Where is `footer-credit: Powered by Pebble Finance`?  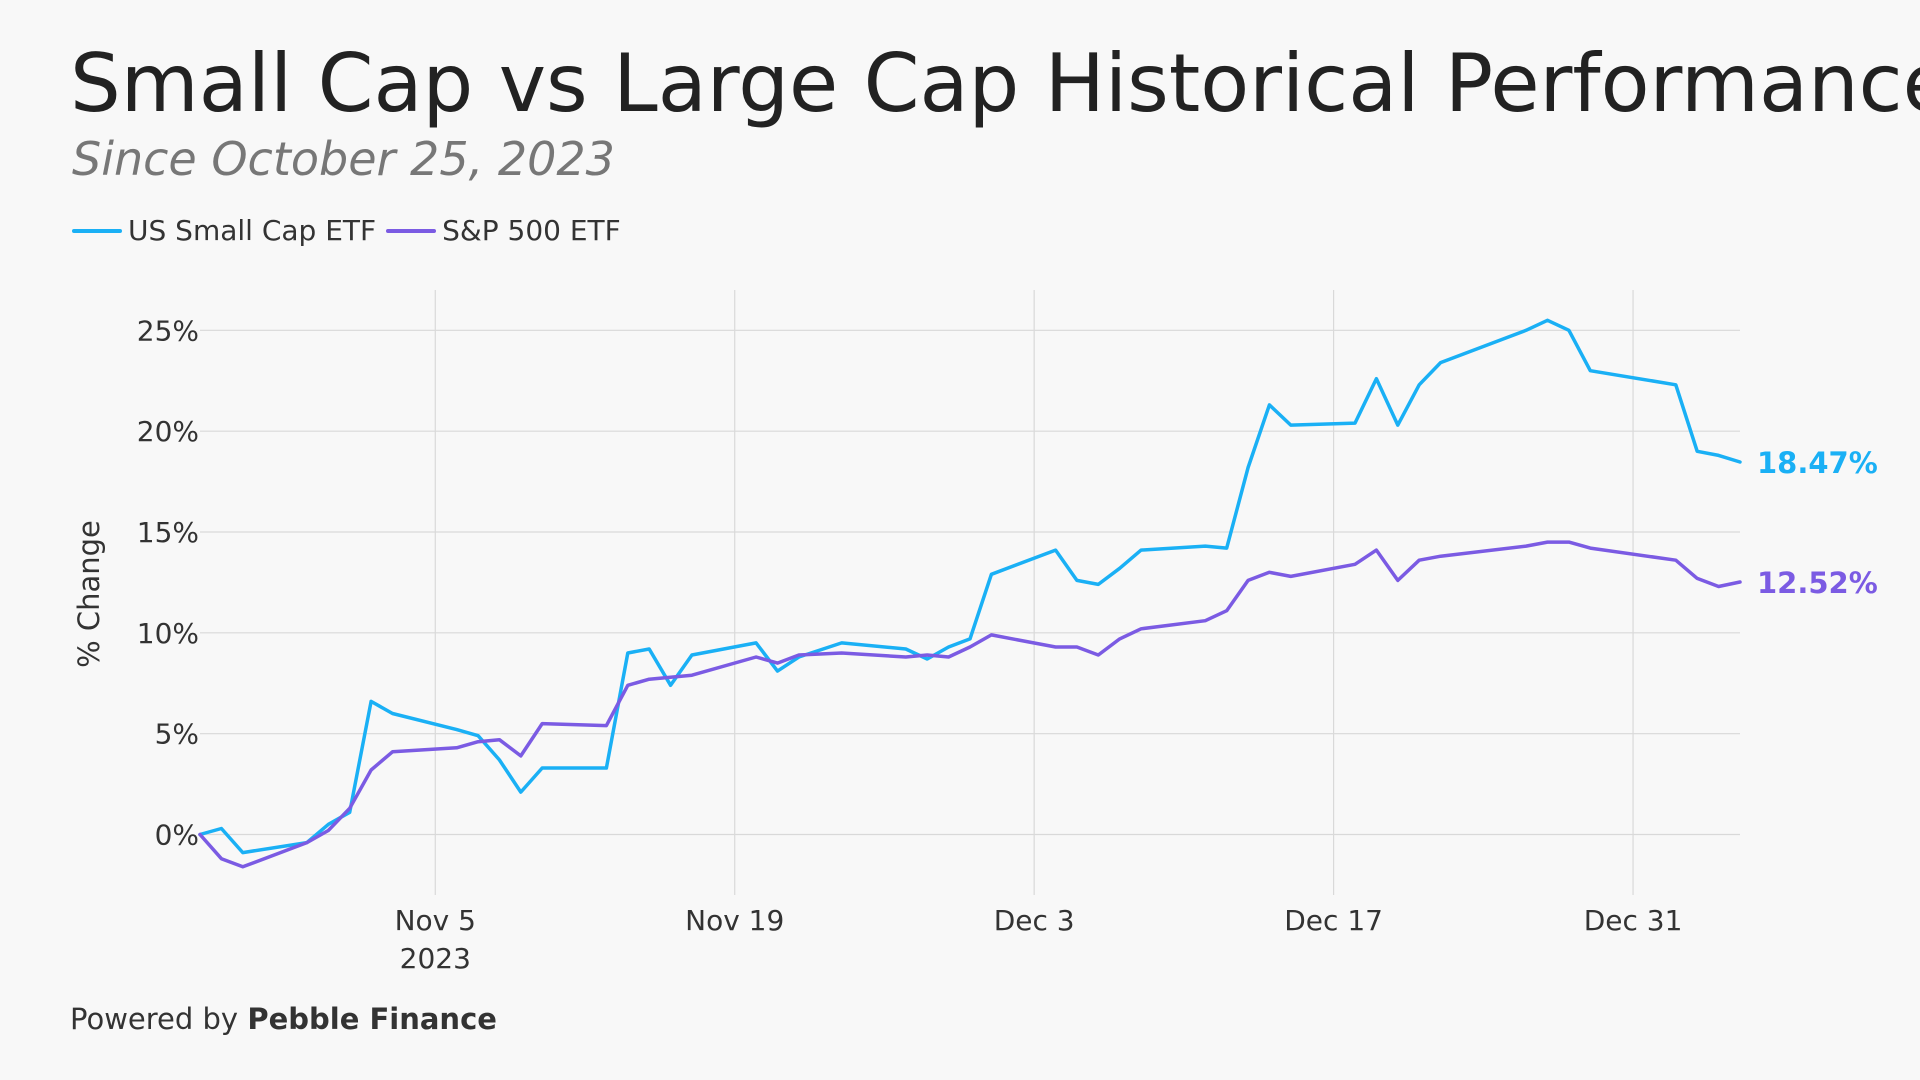 footer-credit: Powered by Pebble Finance is located at coordinates (283, 1019).